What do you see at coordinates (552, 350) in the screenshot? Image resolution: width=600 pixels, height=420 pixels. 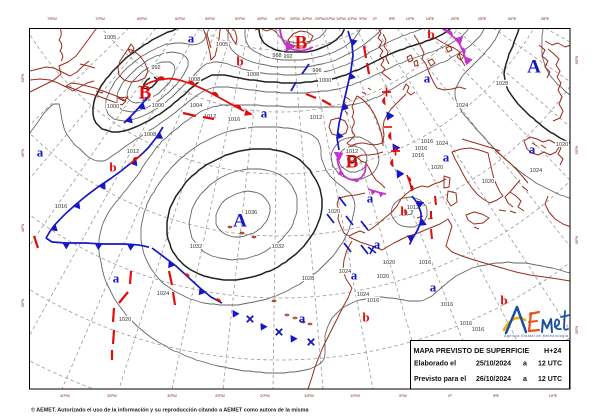 I see `svg-text: H+24` at bounding box center [552, 350].